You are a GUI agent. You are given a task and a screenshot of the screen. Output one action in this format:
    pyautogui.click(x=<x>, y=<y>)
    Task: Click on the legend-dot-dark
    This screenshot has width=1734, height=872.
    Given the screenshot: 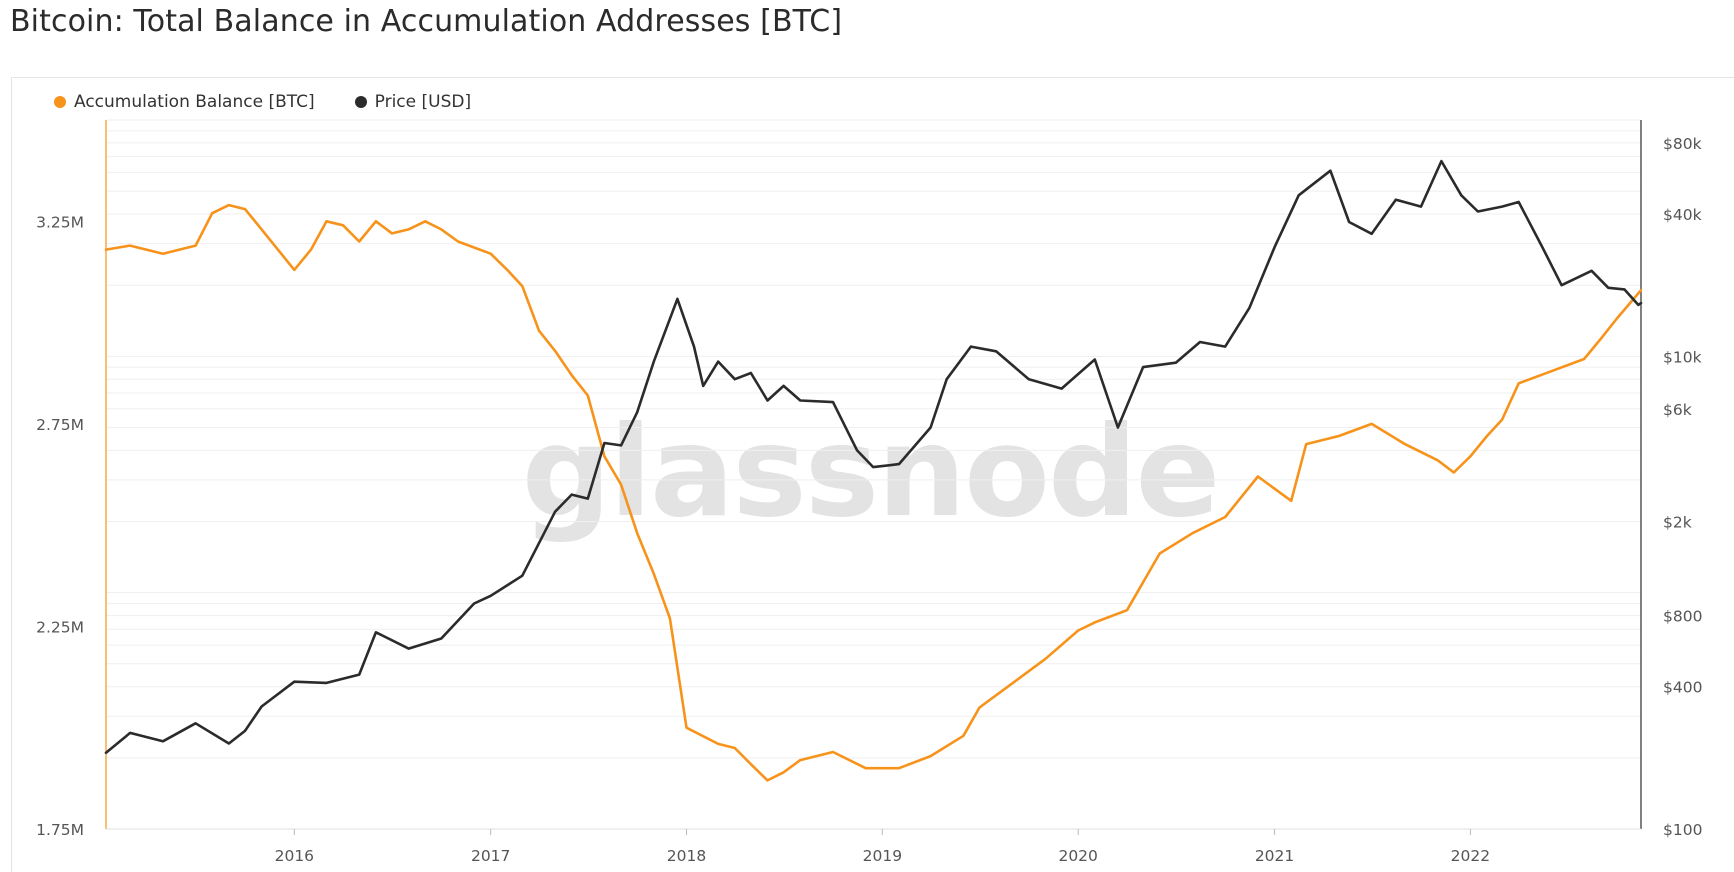 What is the action you would take?
    pyautogui.click(x=360, y=102)
    